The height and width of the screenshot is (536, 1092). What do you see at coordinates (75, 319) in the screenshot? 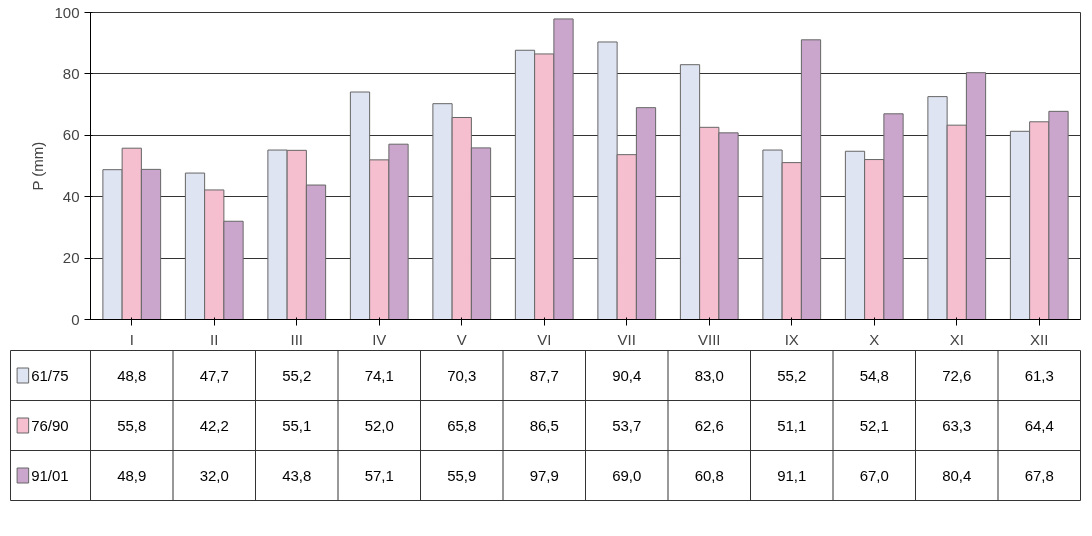
I see `y-tick-label: 0` at bounding box center [75, 319].